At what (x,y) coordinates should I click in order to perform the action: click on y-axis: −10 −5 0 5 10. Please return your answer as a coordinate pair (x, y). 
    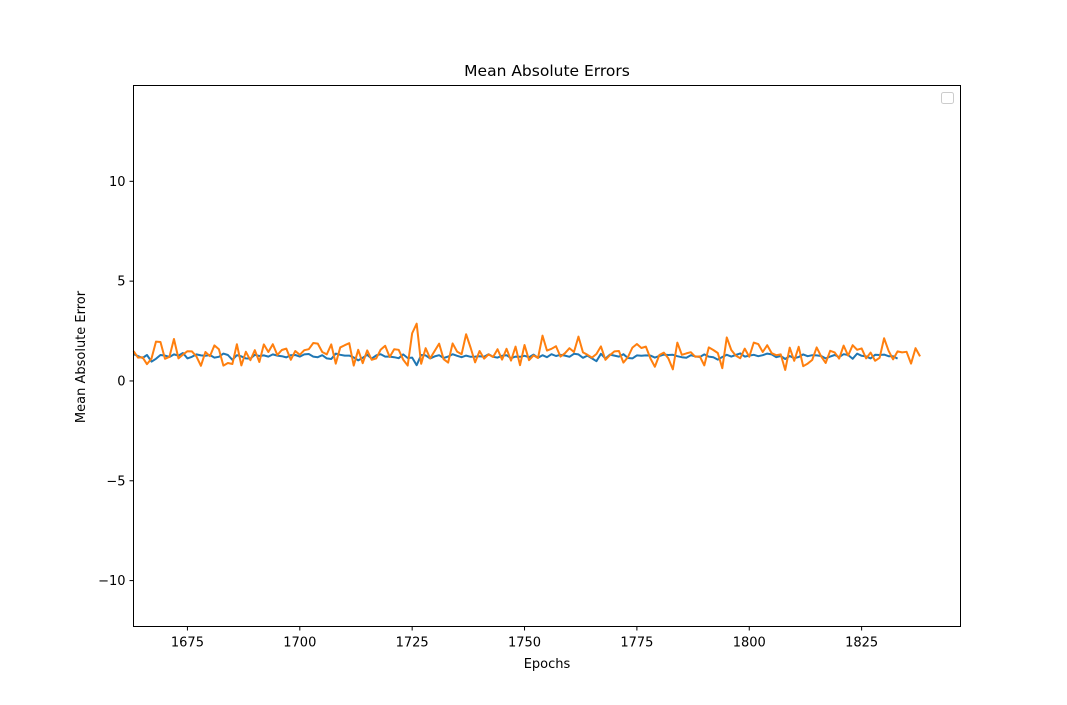
    Looking at the image, I should click on (116, 382).